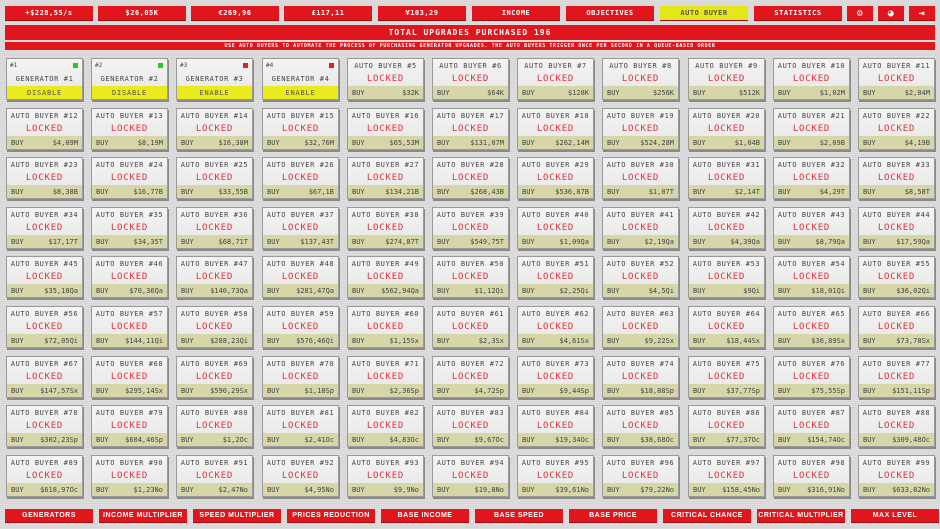 Image resolution: width=940 pixels, height=529 pixels. What do you see at coordinates (891, 13) in the screenshot?
I see `steam-button: ◕` at bounding box center [891, 13].